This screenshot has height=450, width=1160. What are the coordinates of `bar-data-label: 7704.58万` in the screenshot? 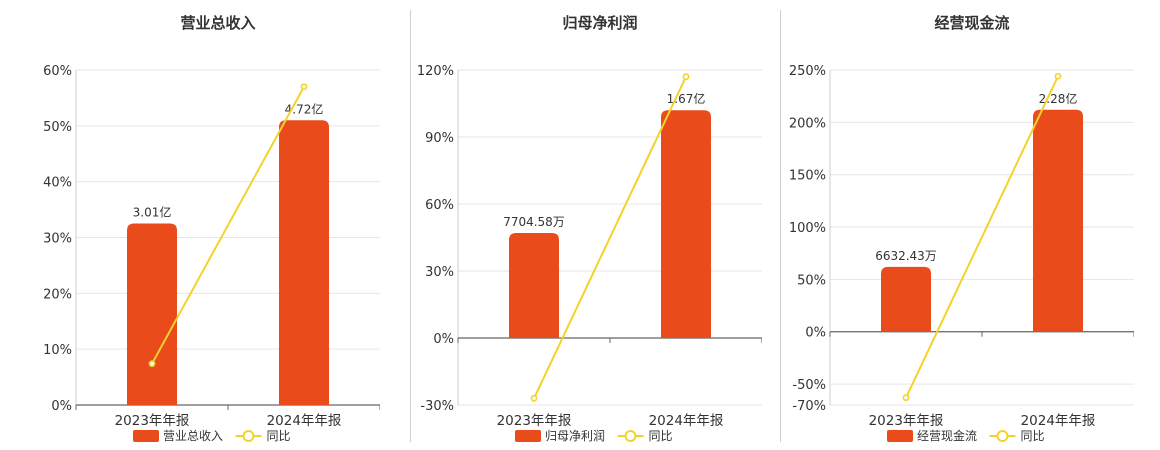 It's located at (534, 222).